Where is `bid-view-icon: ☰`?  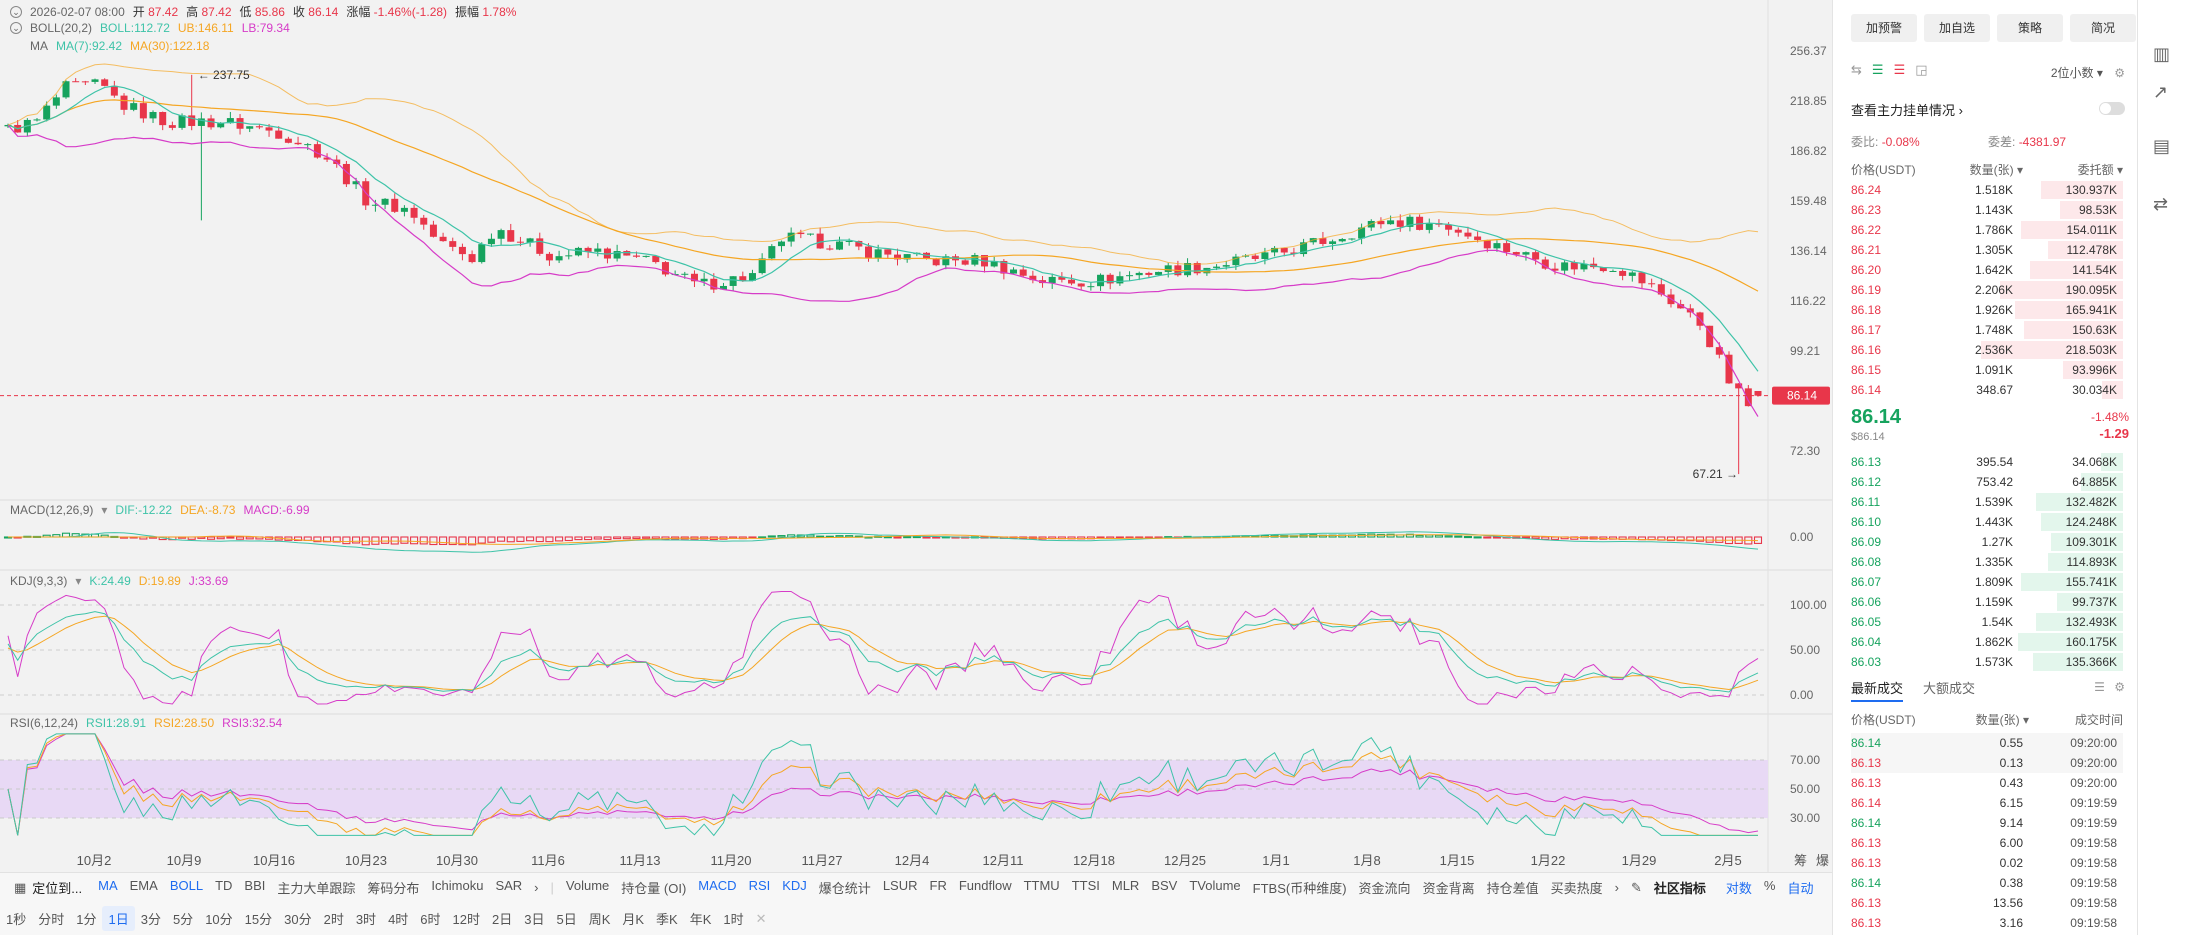
bid-view-icon: ☰ is located at coordinates (1877, 69).